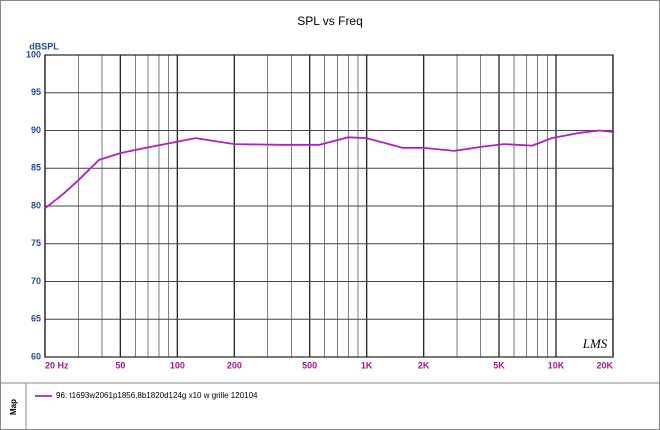  Describe the element at coordinates (234, 365) in the screenshot. I see `x-tick-label: 200` at that location.